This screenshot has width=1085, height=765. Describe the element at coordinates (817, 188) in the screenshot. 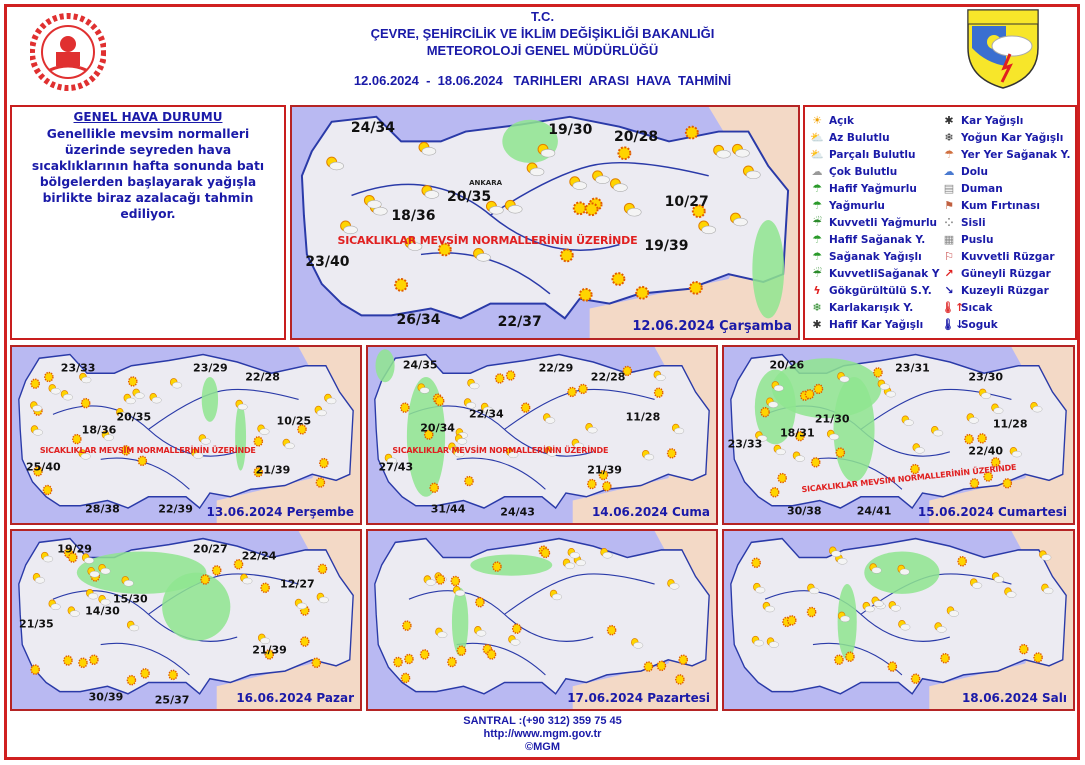

I see `light-rain-icon: ☂` at that location.